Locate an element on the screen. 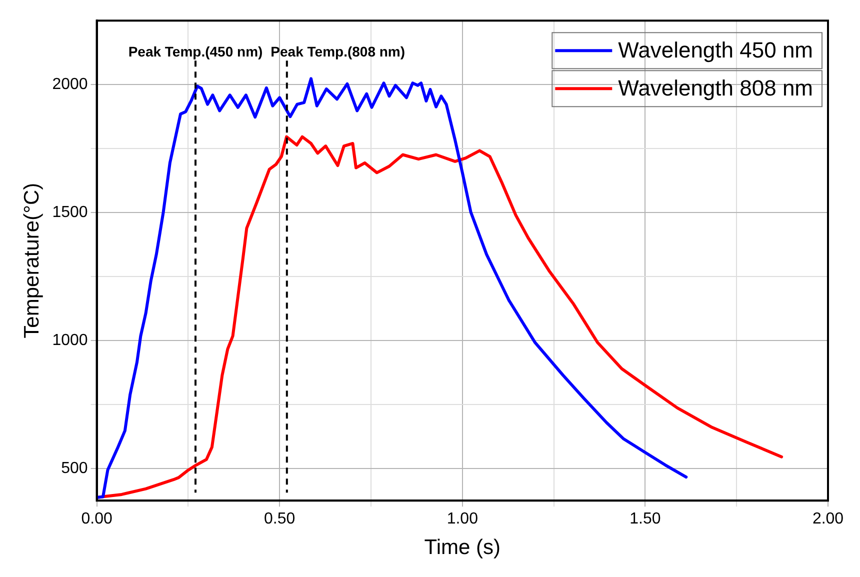  x-axis-title: Time (s) is located at coordinates (462, 548).